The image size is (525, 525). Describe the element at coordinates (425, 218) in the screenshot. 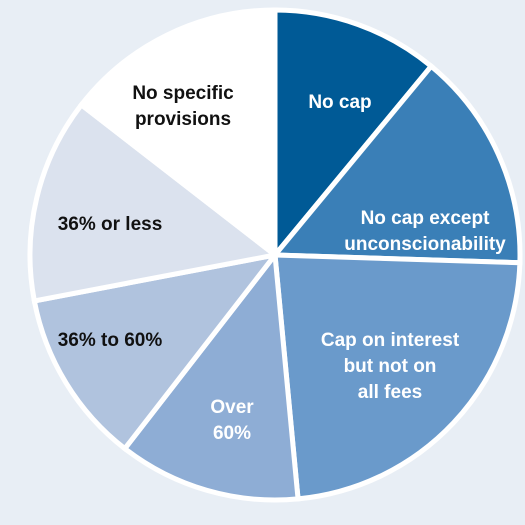

I see `slice-label: No cap except` at that location.